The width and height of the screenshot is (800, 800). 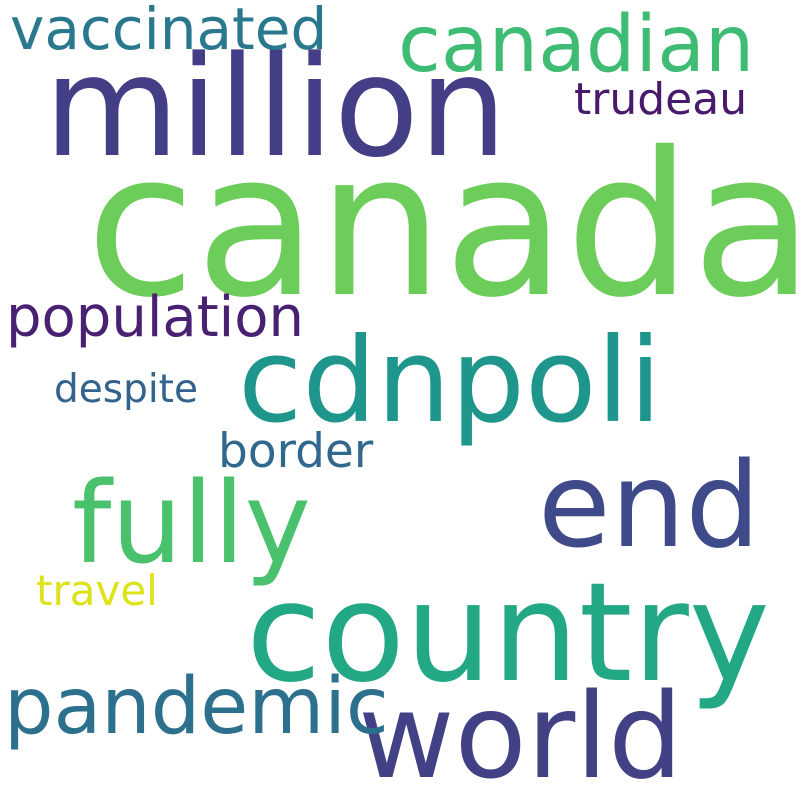 I want to click on word-pandemic: pandemic, so click(x=196, y=707).